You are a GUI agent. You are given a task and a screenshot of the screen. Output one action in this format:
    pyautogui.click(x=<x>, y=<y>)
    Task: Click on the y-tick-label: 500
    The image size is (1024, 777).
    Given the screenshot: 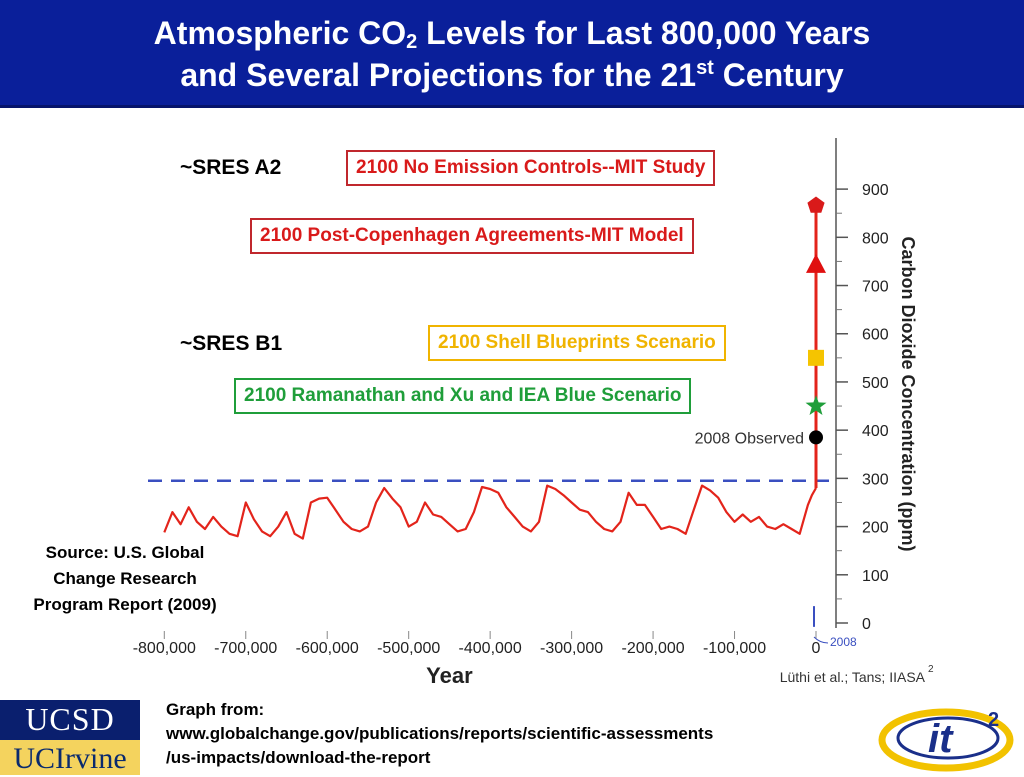 What is the action you would take?
    pyautogui.click(x=875, y=383)
    